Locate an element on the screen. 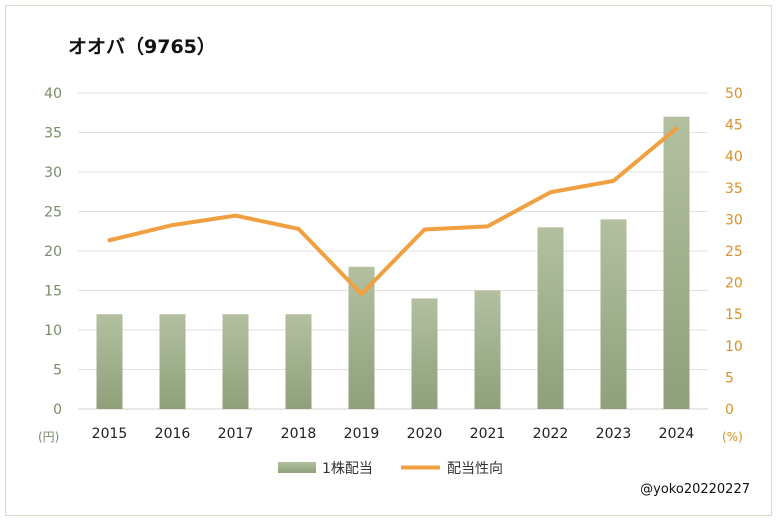 The height and width of the screenshot is (523, 779). right-tick-label: 30 is located at coordinates (734, 220).